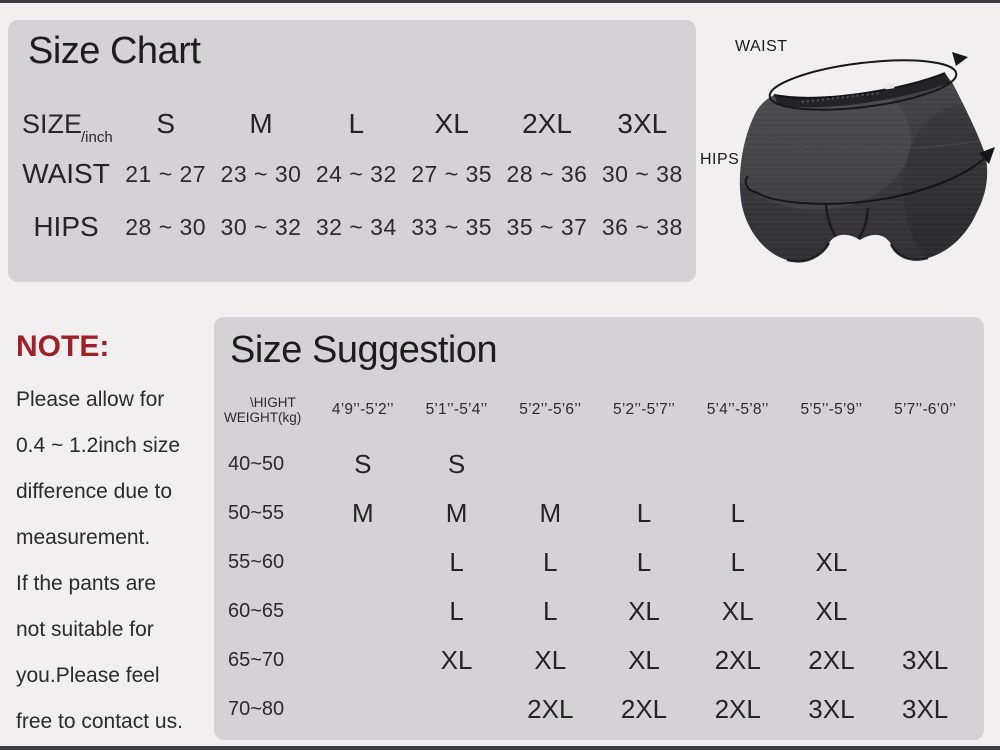 This screenshot has height=750, width=1000. What do you see at coordinates (114, 51) in the screenshot?
I see `size-chart-title: Size Chart` at bounding box center [114, 51].